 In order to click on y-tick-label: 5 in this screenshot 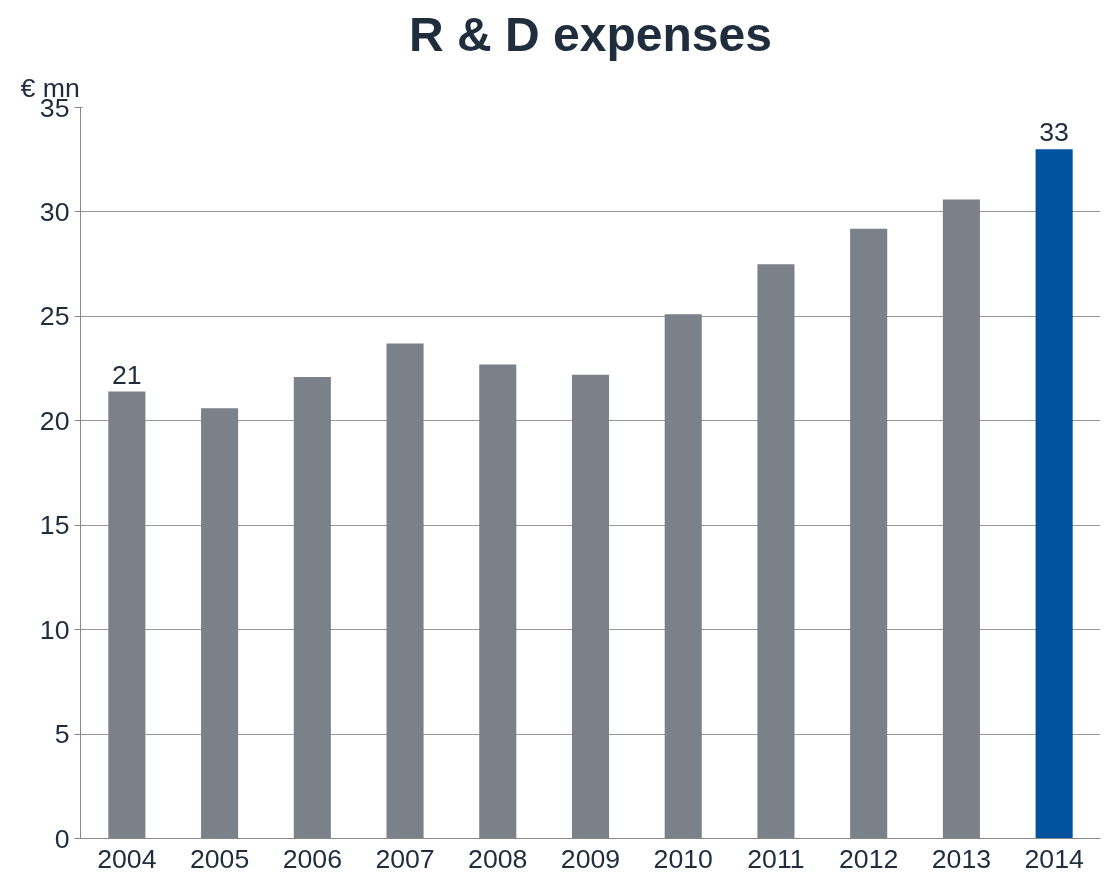, I will do `click(62, 734)`.